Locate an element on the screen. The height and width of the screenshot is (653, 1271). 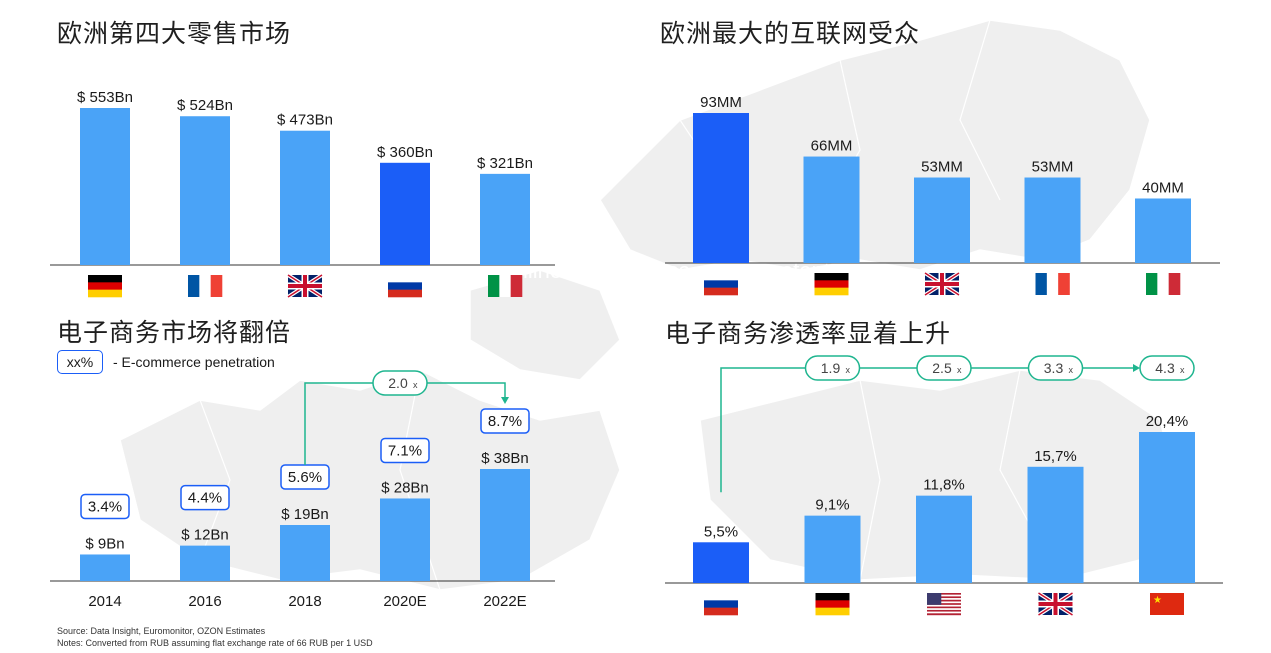
bar-china is located at coordinates (1167, 507).